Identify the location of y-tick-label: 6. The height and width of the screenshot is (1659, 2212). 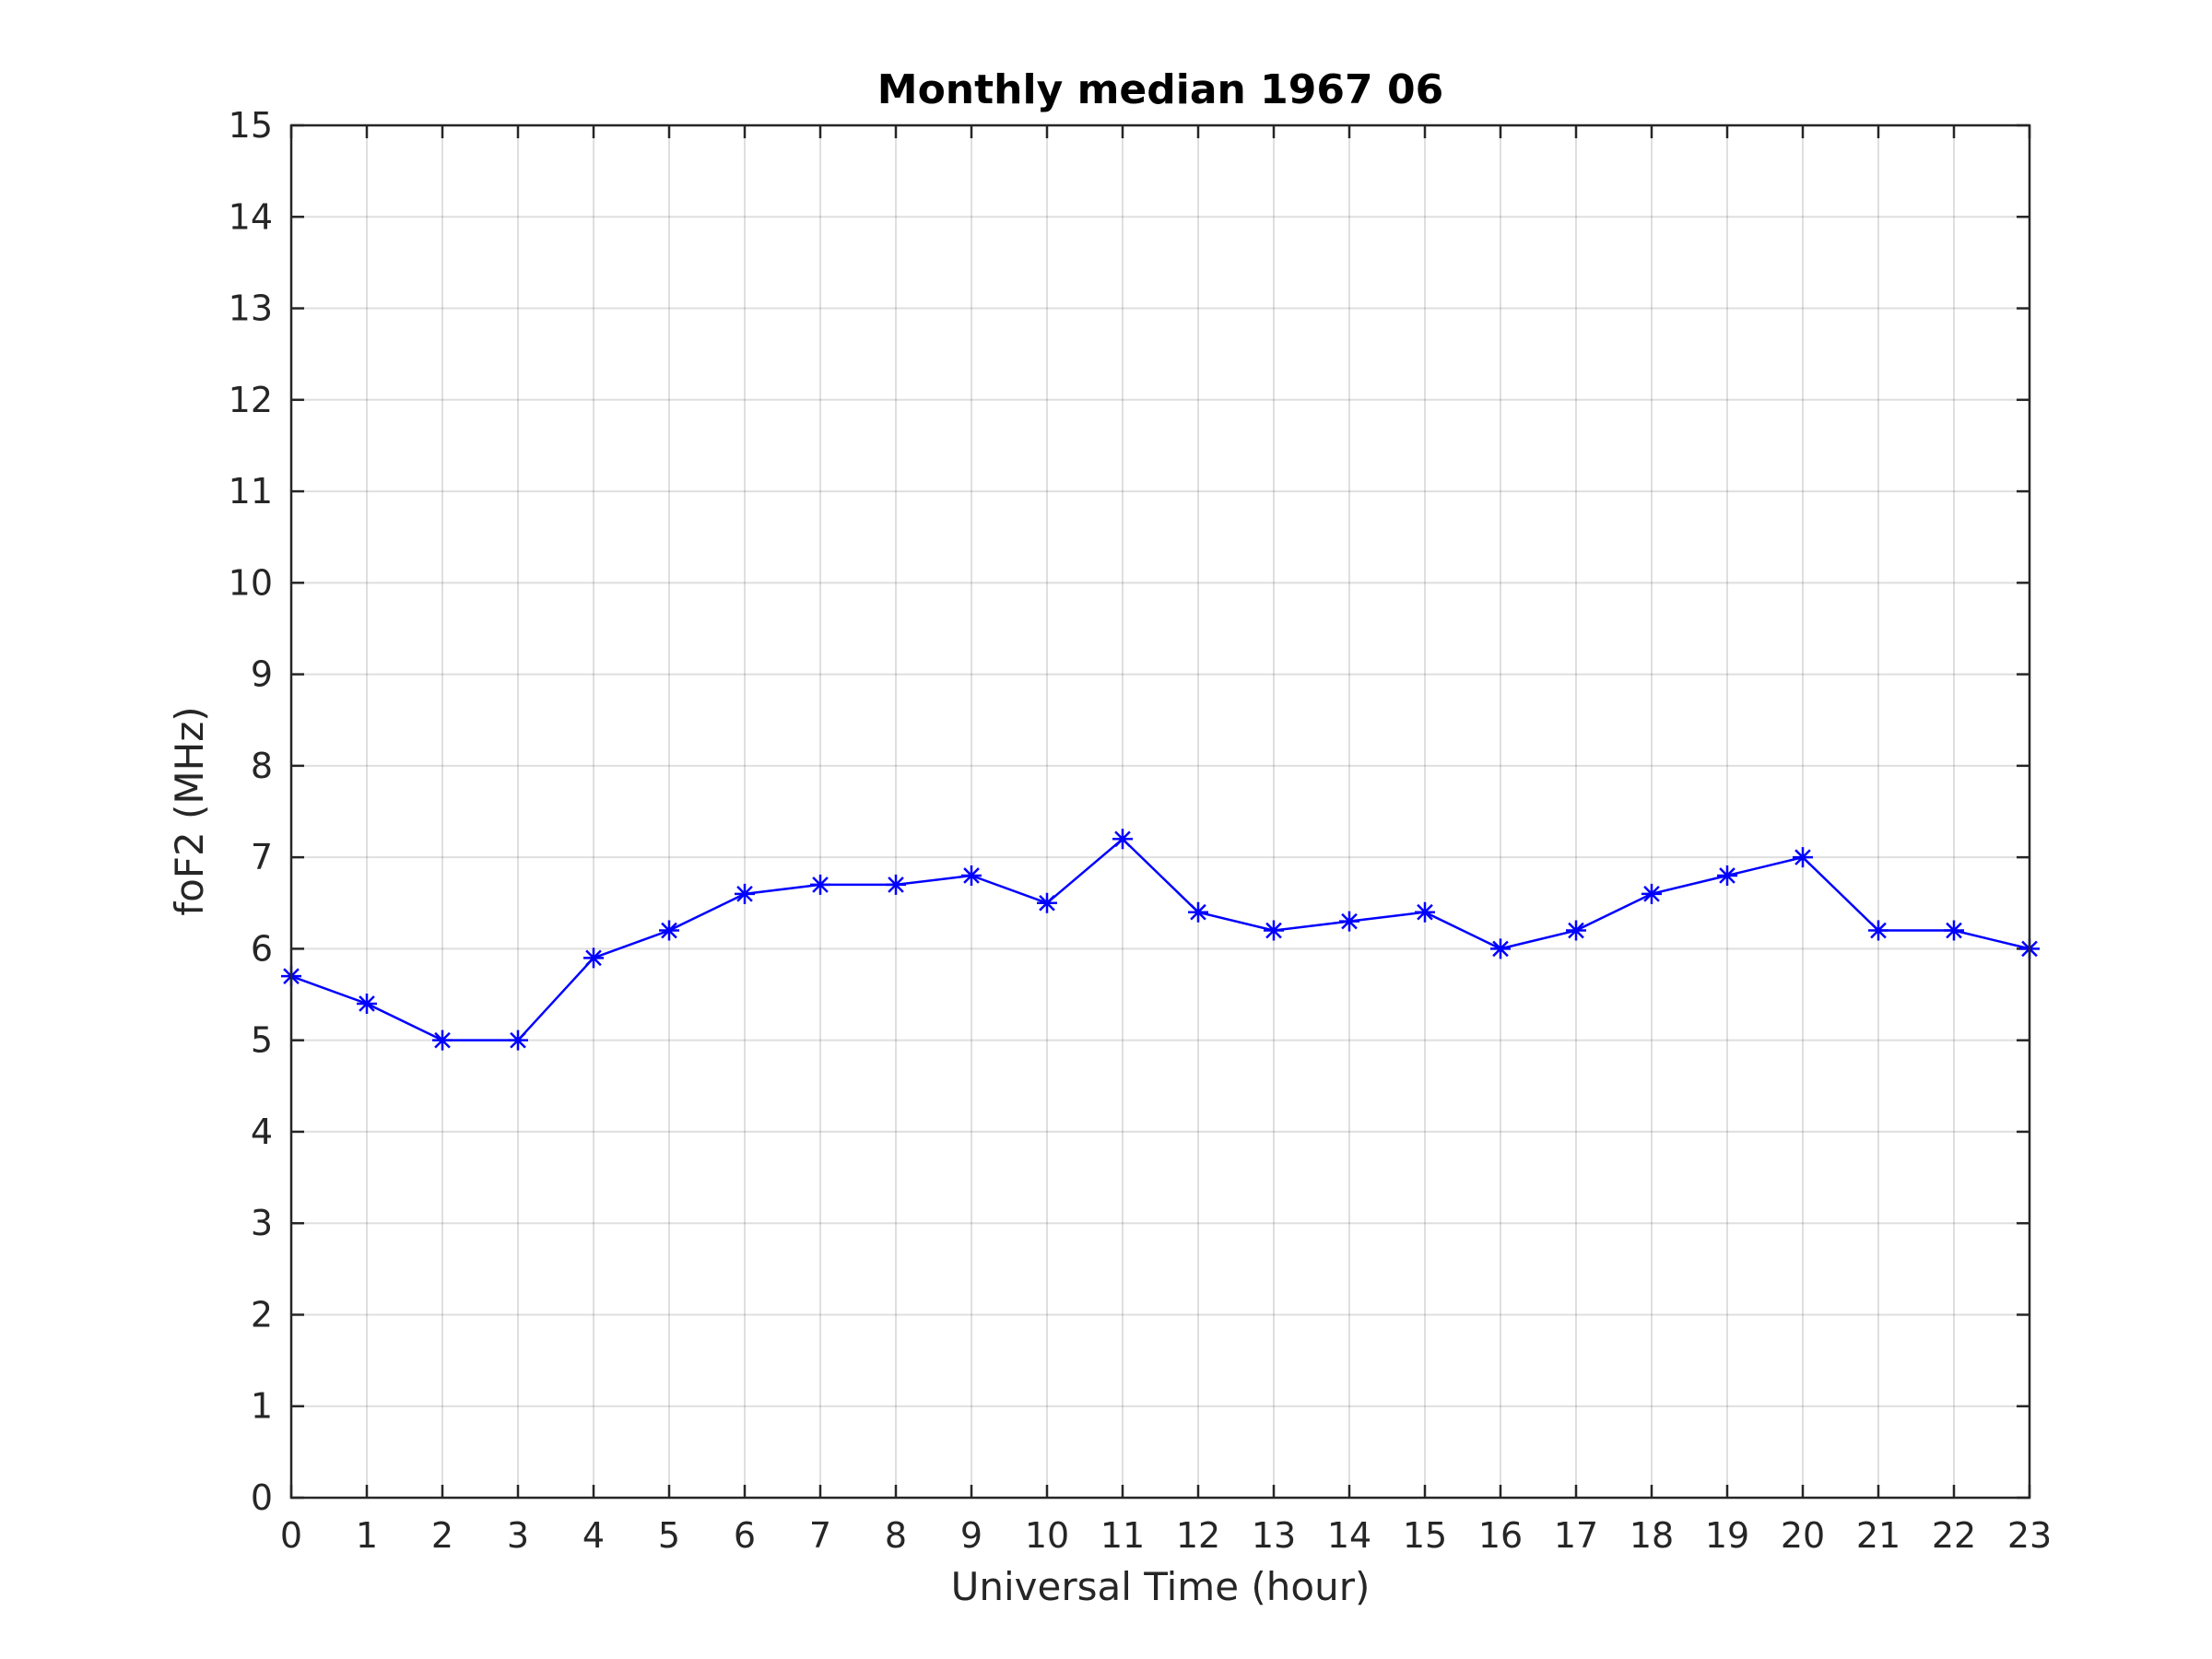
(262, 948).